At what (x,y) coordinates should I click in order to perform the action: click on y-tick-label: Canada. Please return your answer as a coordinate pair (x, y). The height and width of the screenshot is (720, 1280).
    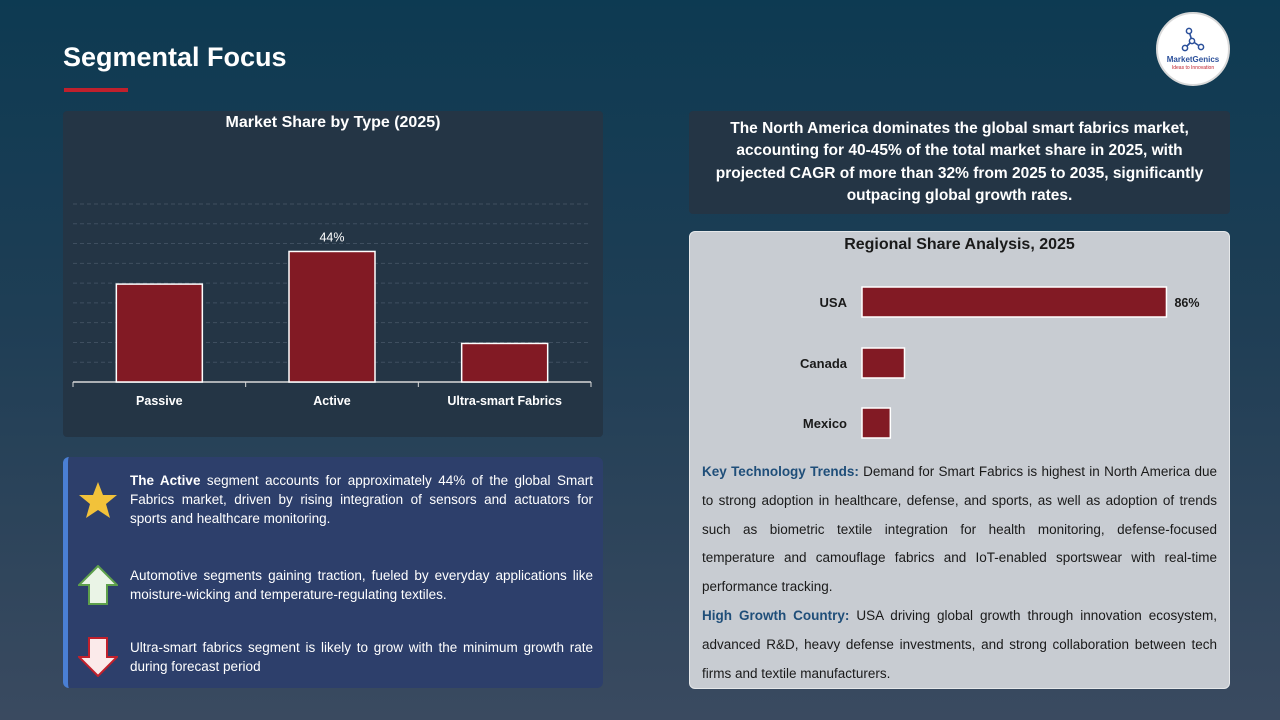
    Looking at the image, I should click on (824, 363).